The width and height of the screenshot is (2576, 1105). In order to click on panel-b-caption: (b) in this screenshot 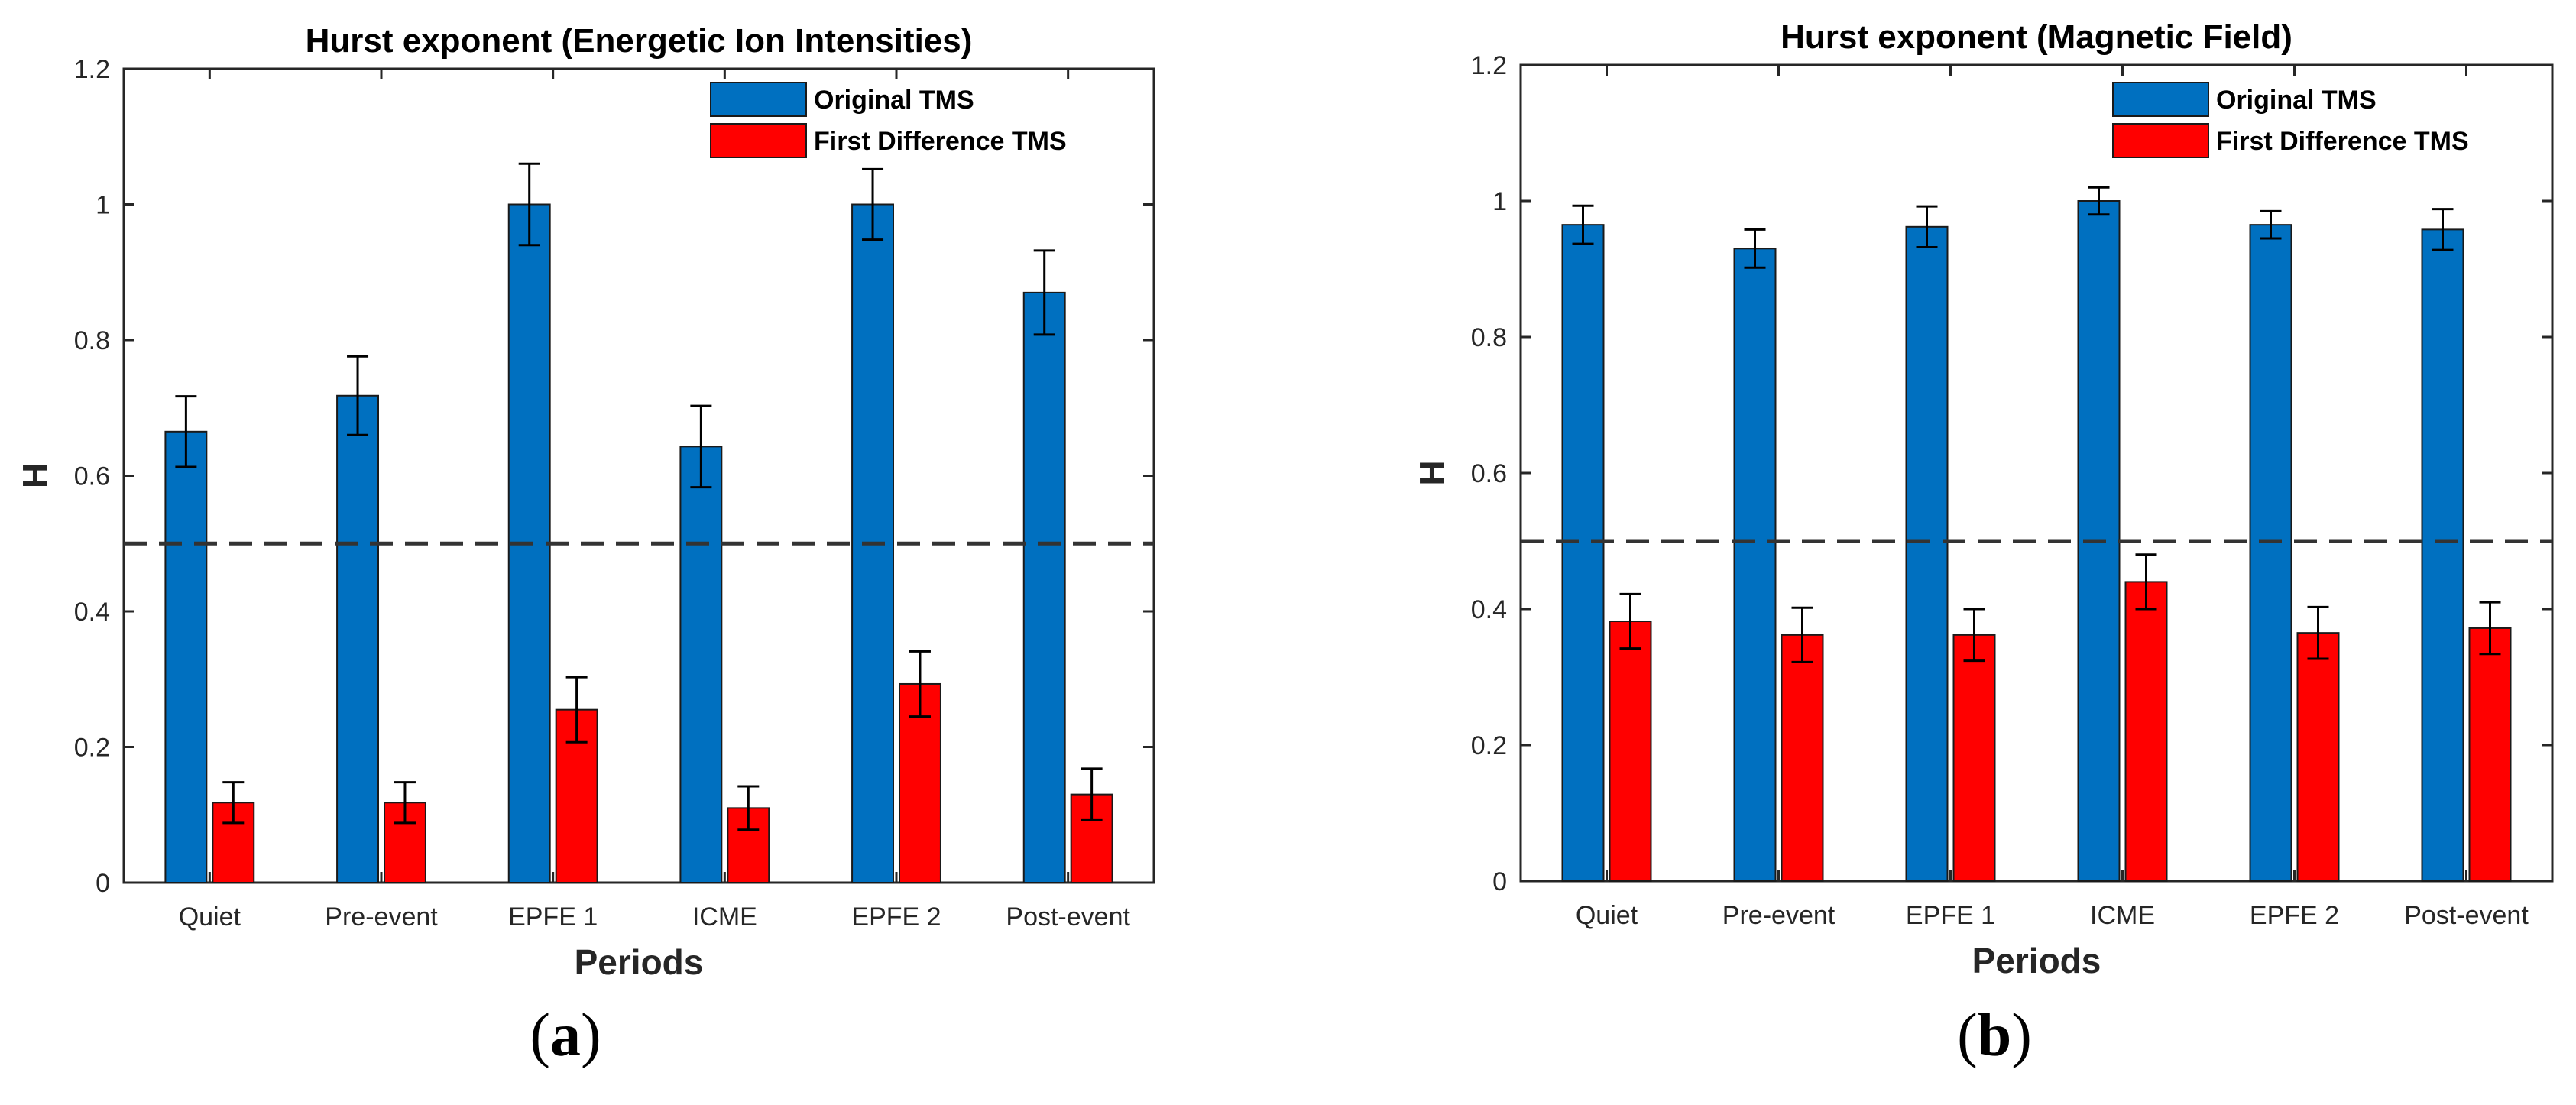, I will do `click(1994, 1035)`.